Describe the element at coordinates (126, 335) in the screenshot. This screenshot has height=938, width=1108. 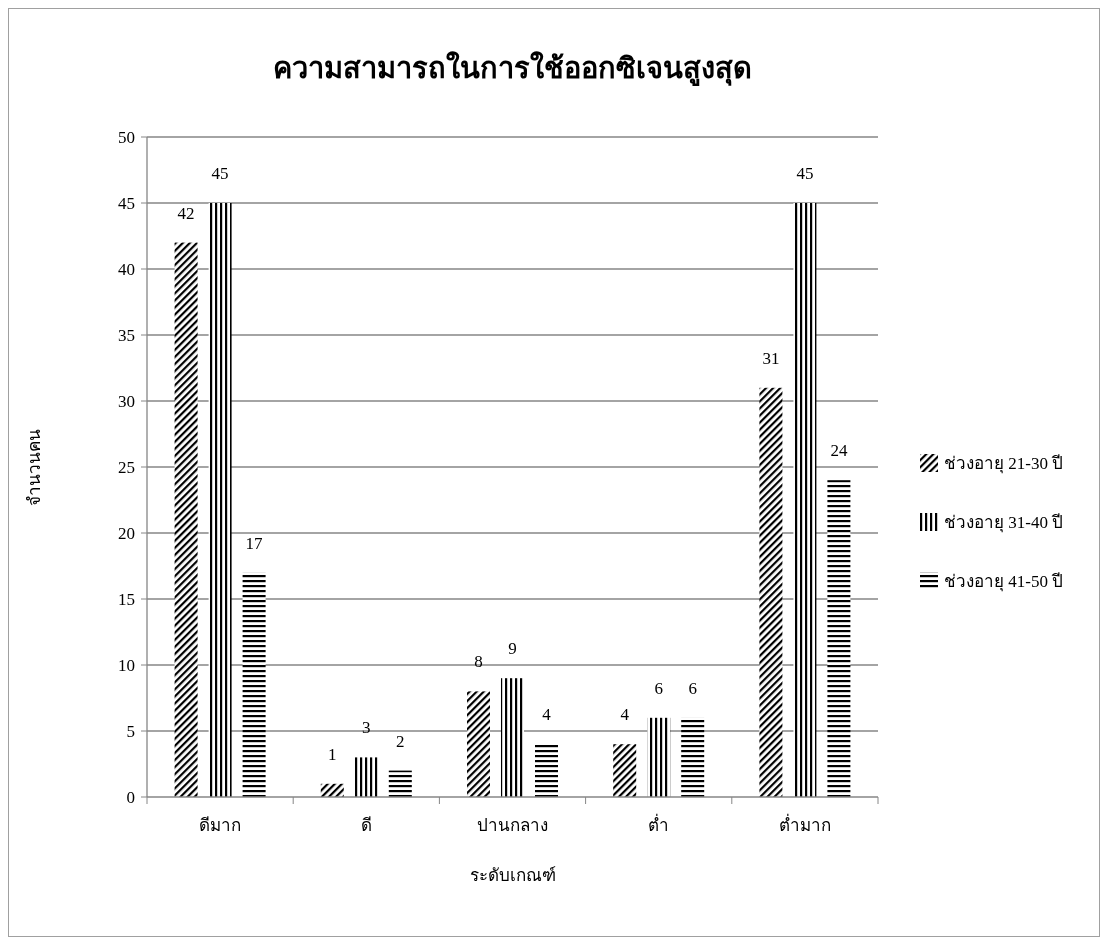
I see `y-tick-label: 35` at that location.